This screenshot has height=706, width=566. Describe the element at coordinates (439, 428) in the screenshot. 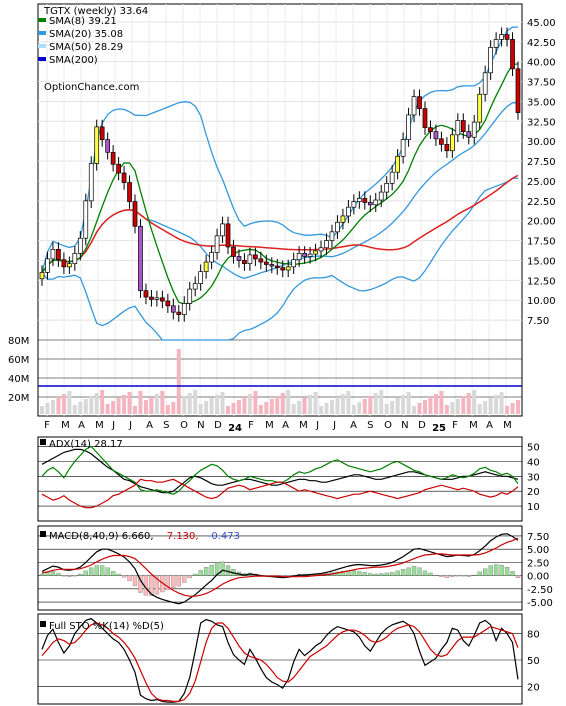

I see `x-tick-label: 25` at that location.